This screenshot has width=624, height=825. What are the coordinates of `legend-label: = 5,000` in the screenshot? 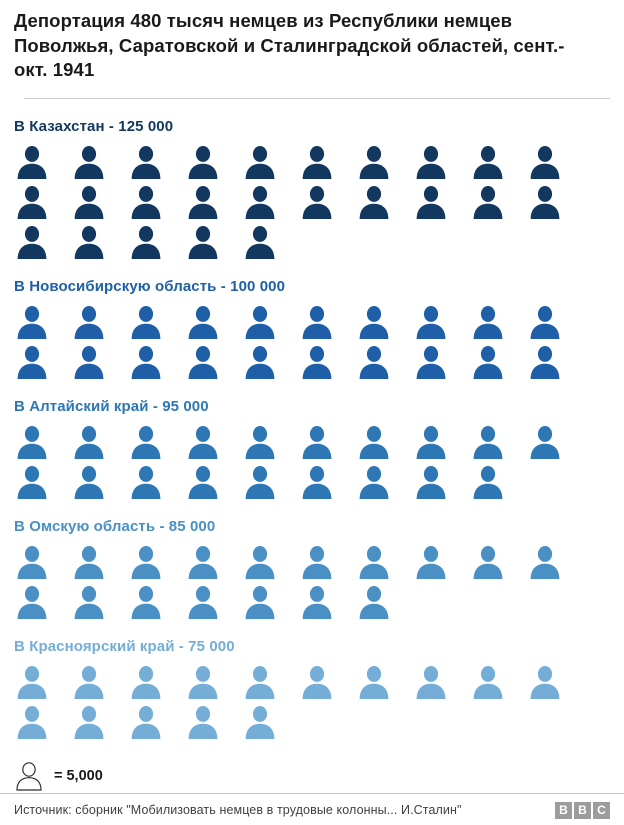 It's located at (78, 776).